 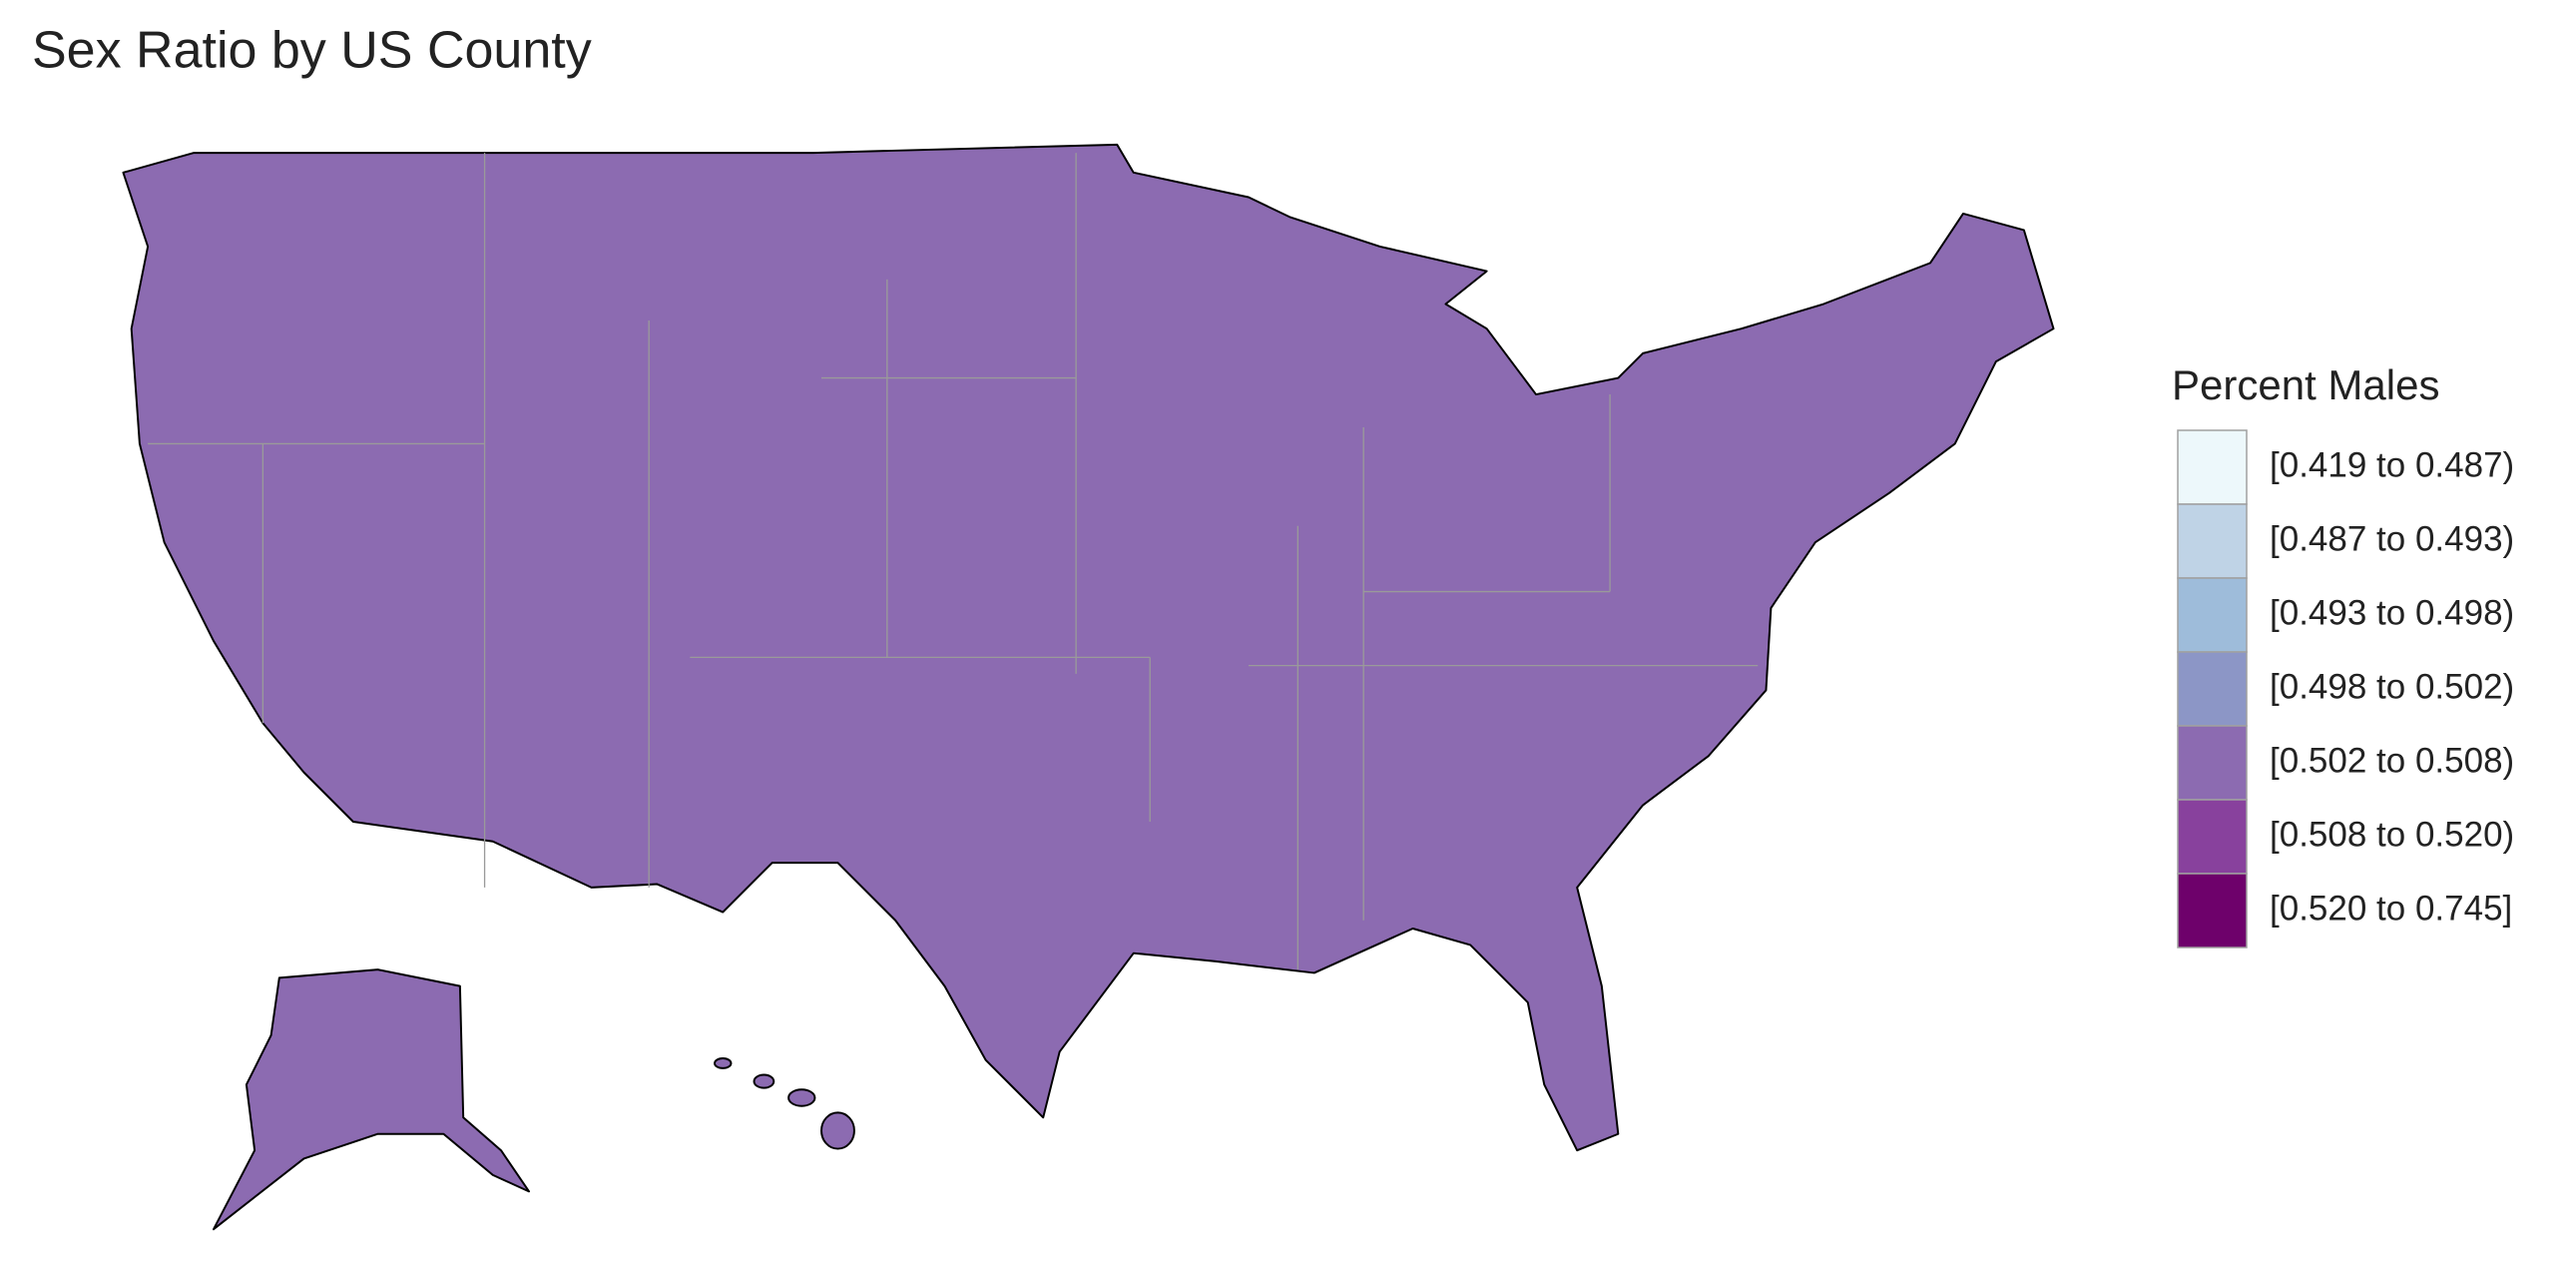 What do you see at coordinates (312, 51) in the screenshot?
I see `chart-title: Sex Ratio by US County` at bounding box center [312, 51].